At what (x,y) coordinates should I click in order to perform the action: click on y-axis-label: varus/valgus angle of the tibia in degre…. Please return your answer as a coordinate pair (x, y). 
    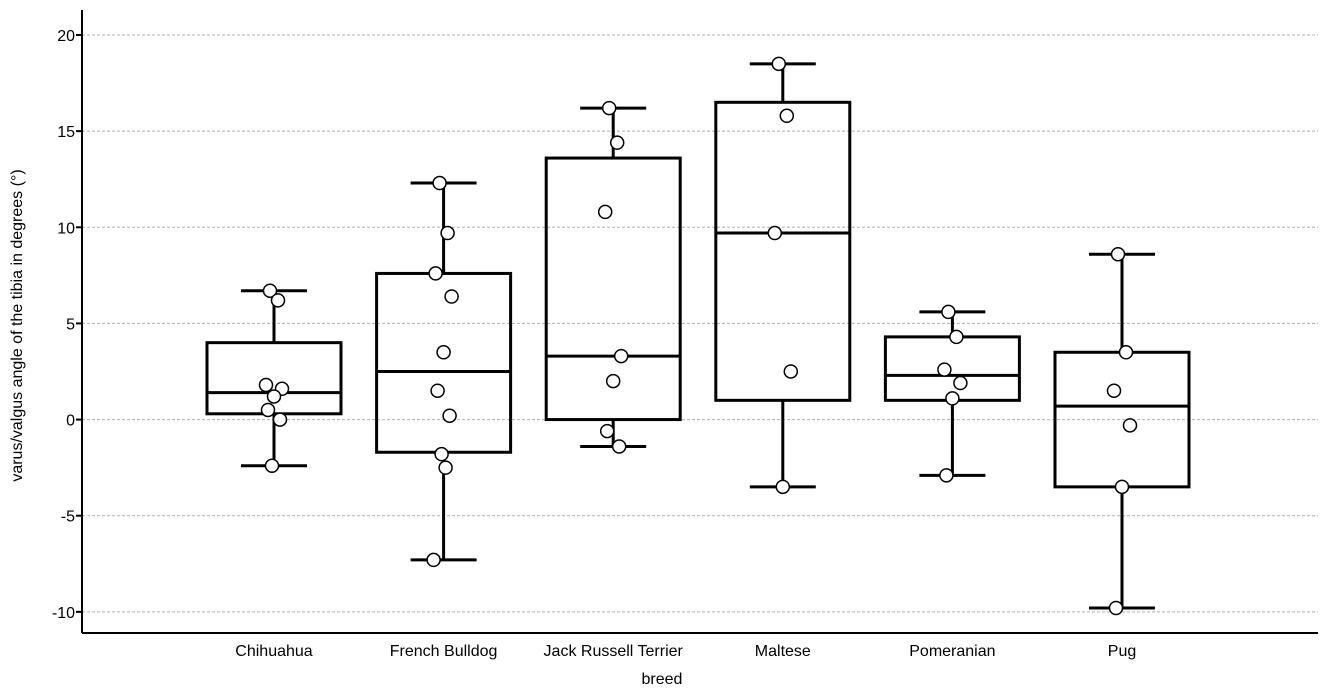
    Looking at the image, I should click on (17, 325).